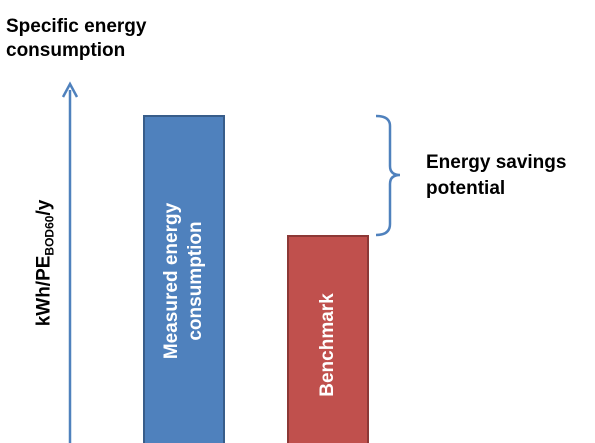  I want to click on y-axis-label-tail: /y, so click(44, 207).